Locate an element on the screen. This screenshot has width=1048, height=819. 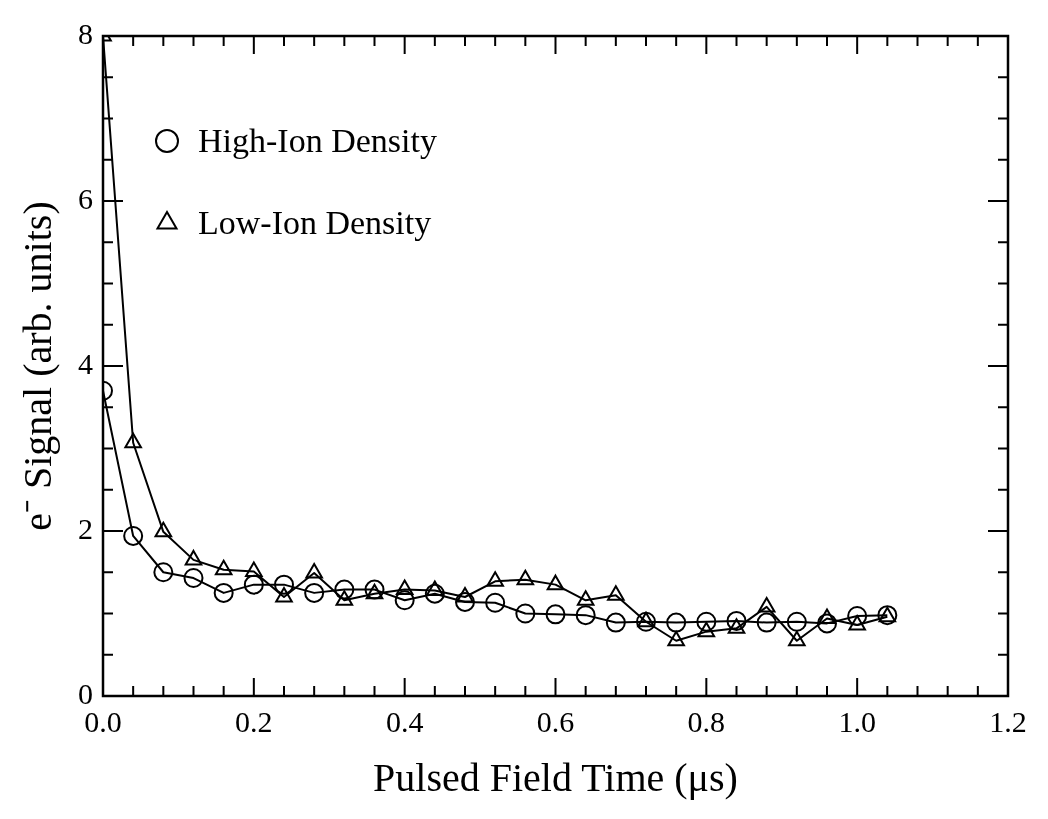
y-tick-label: 2 is located at coordinates (85, 528).